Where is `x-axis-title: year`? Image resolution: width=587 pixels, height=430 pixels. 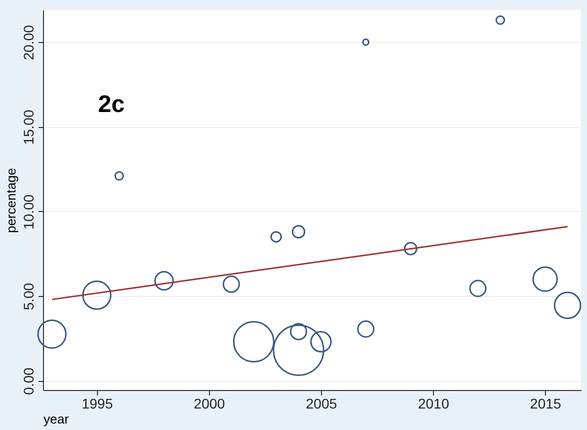 x-axis-title: year is located at coordinates (57, 419).